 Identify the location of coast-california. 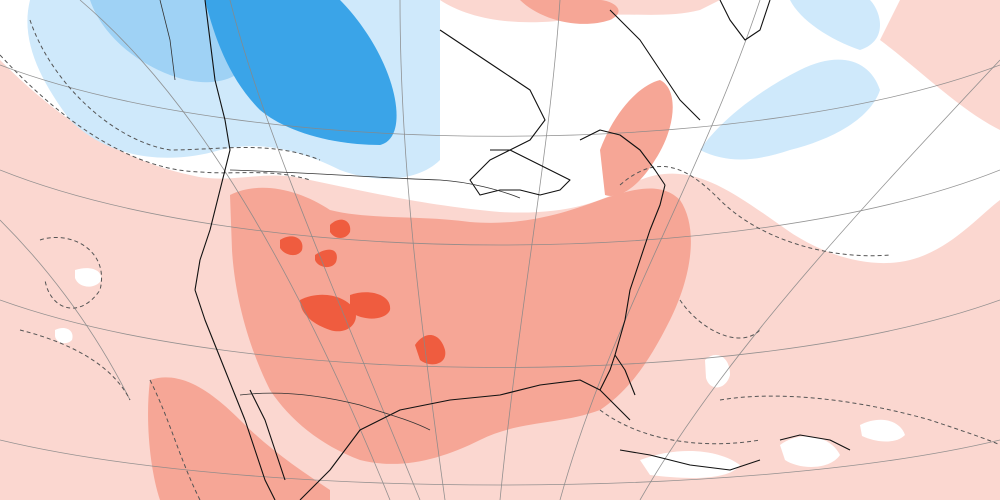
(220, 355).